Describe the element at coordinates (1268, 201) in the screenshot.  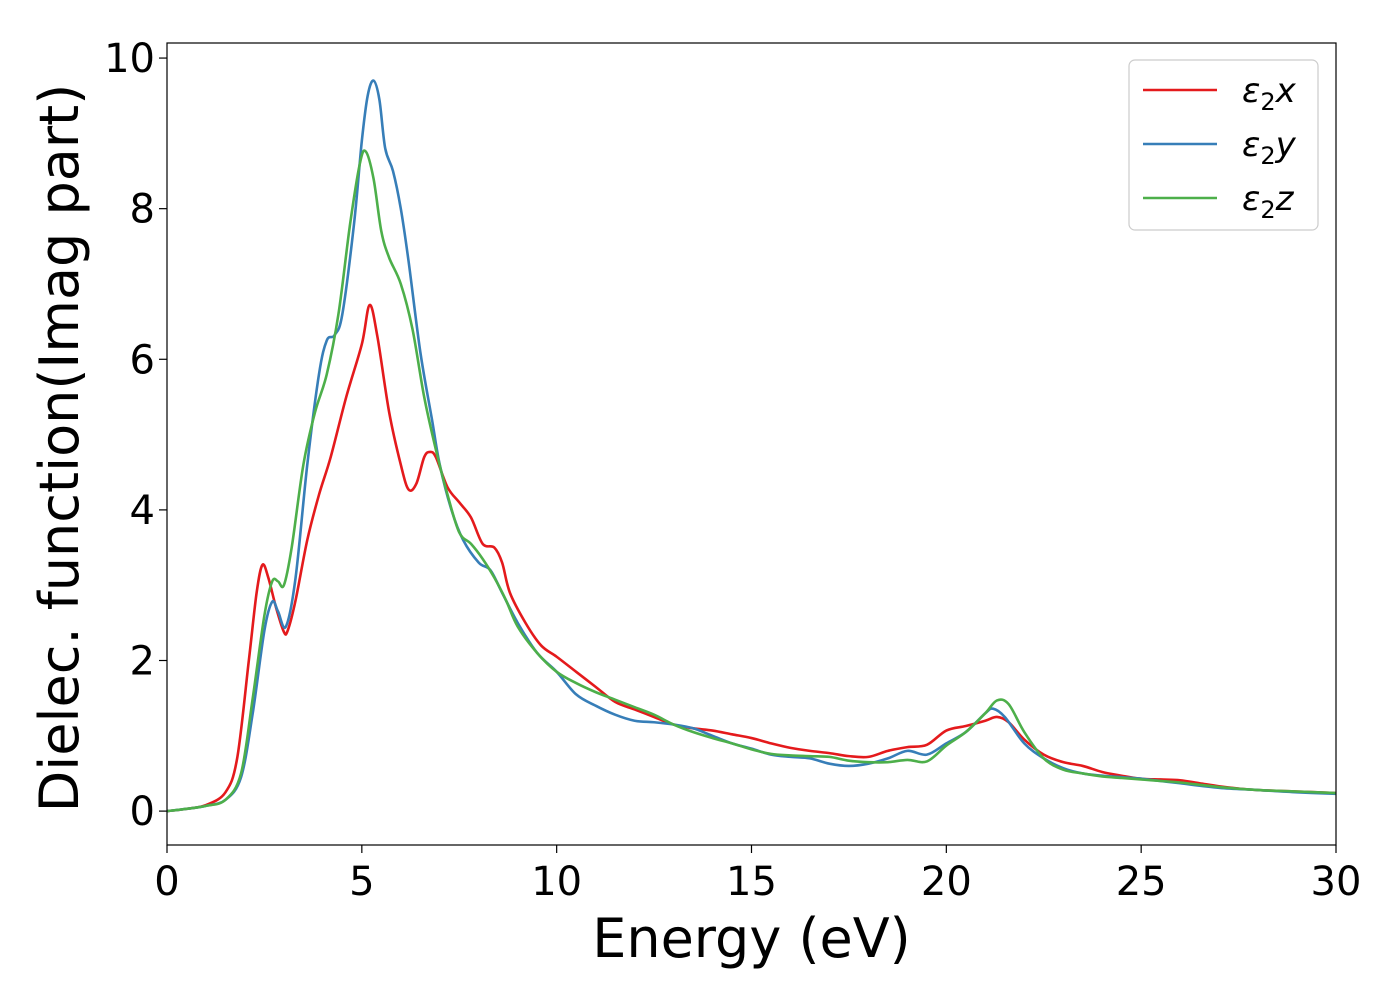
I see `legend-label: ε2z` at that location.